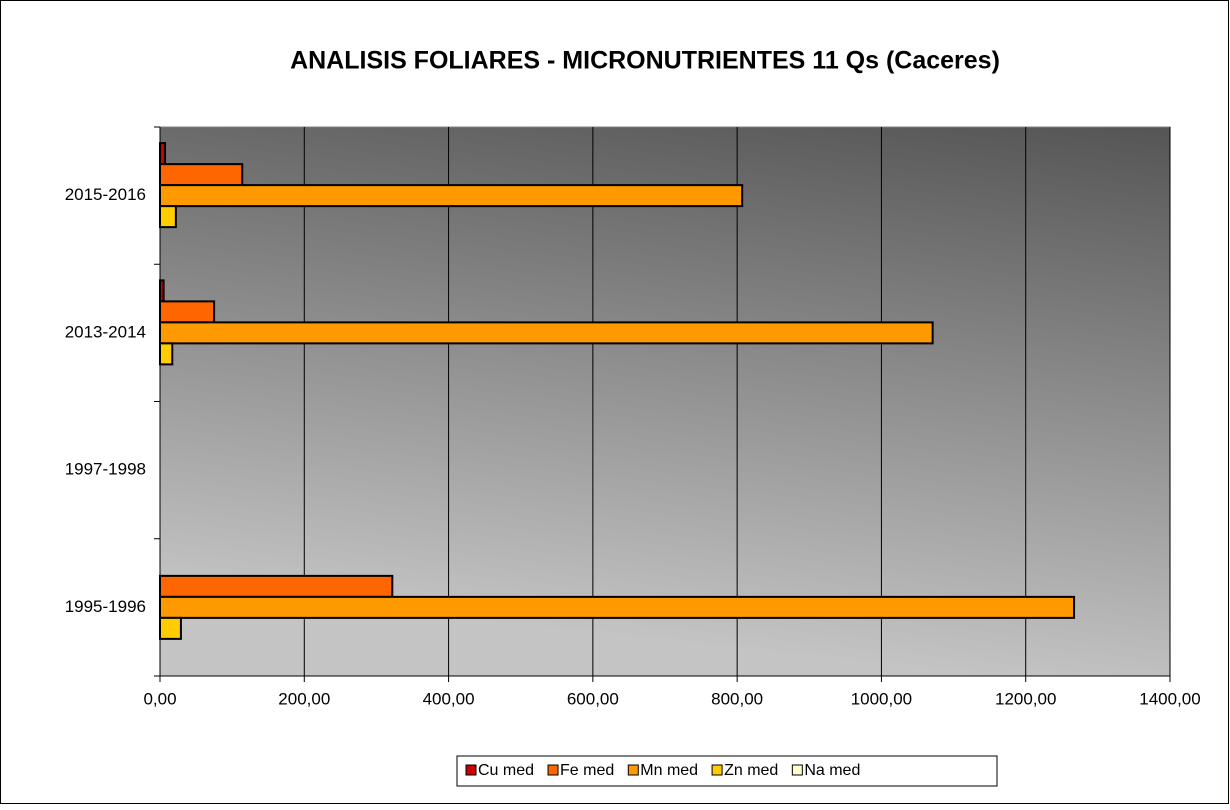  I want to click on legend-label: Zn med, so click(751, 770).